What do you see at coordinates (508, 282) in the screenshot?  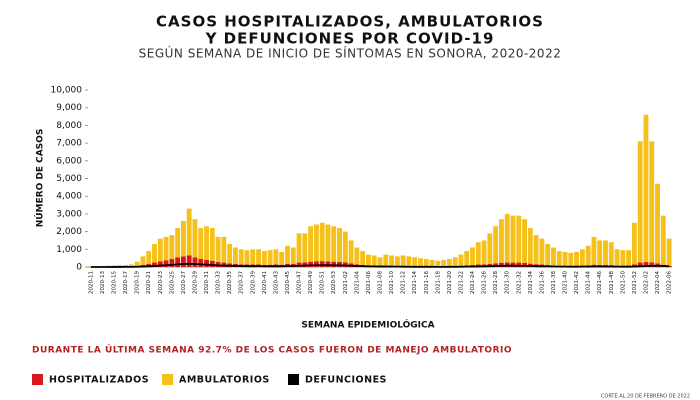 I see `x-tick-label: 2021-30` at bounding box center [508, 282].